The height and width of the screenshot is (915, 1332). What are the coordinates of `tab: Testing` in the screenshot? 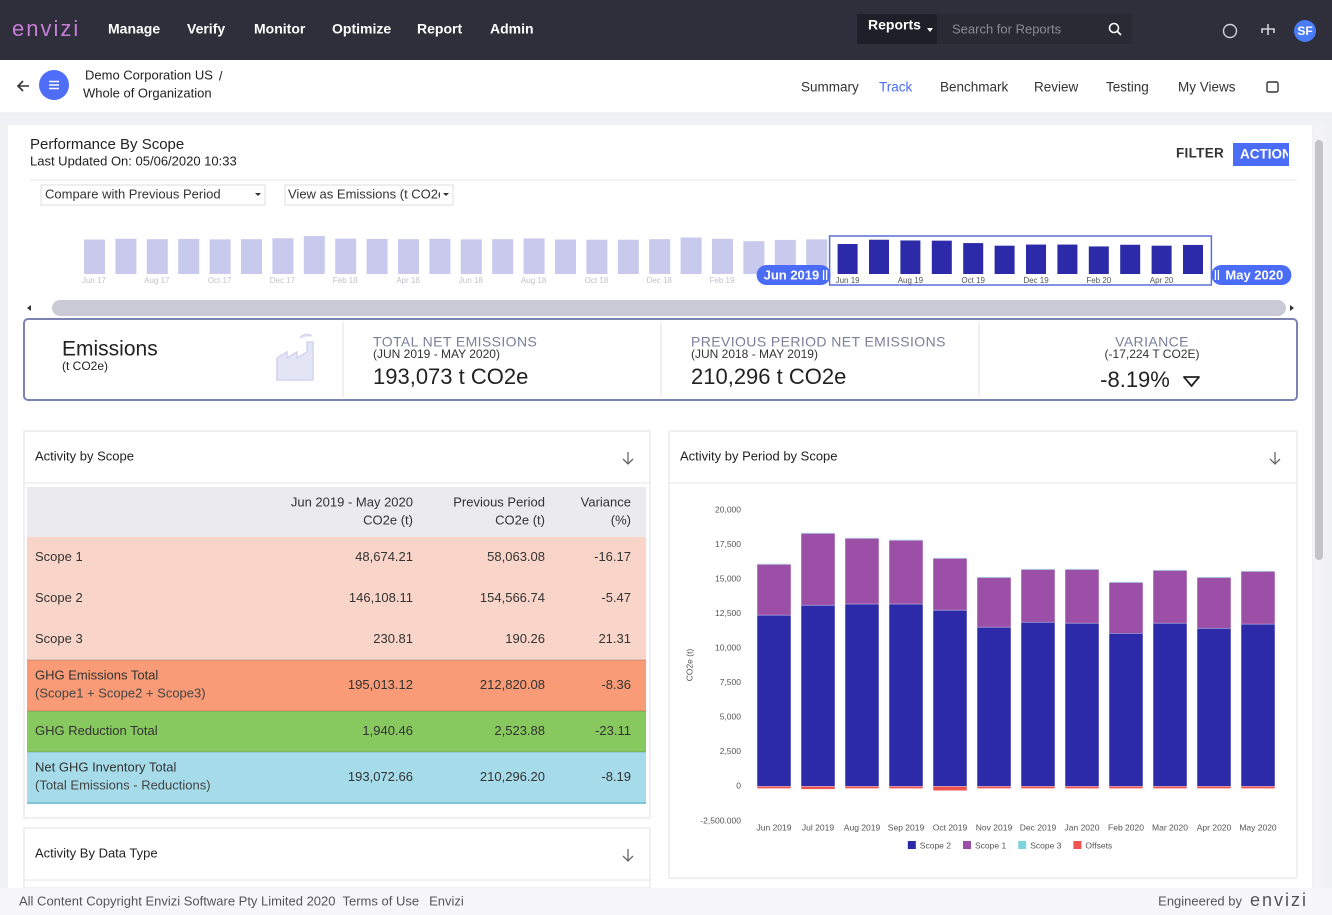 It's located at (1127, 87).